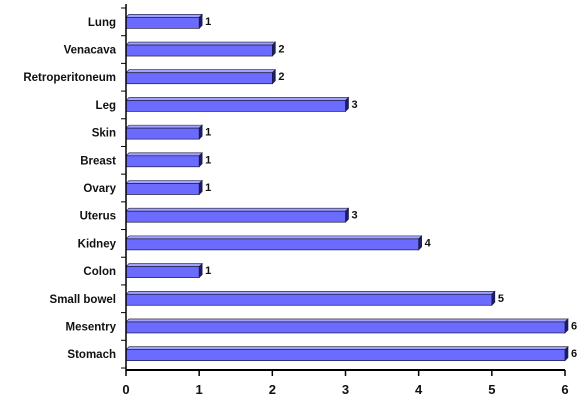 This screenshot has height=408, width=580. Describe the element at coordinates (564, 389) in the screenshot. I see `x-tick-label-6: 6` at that location.